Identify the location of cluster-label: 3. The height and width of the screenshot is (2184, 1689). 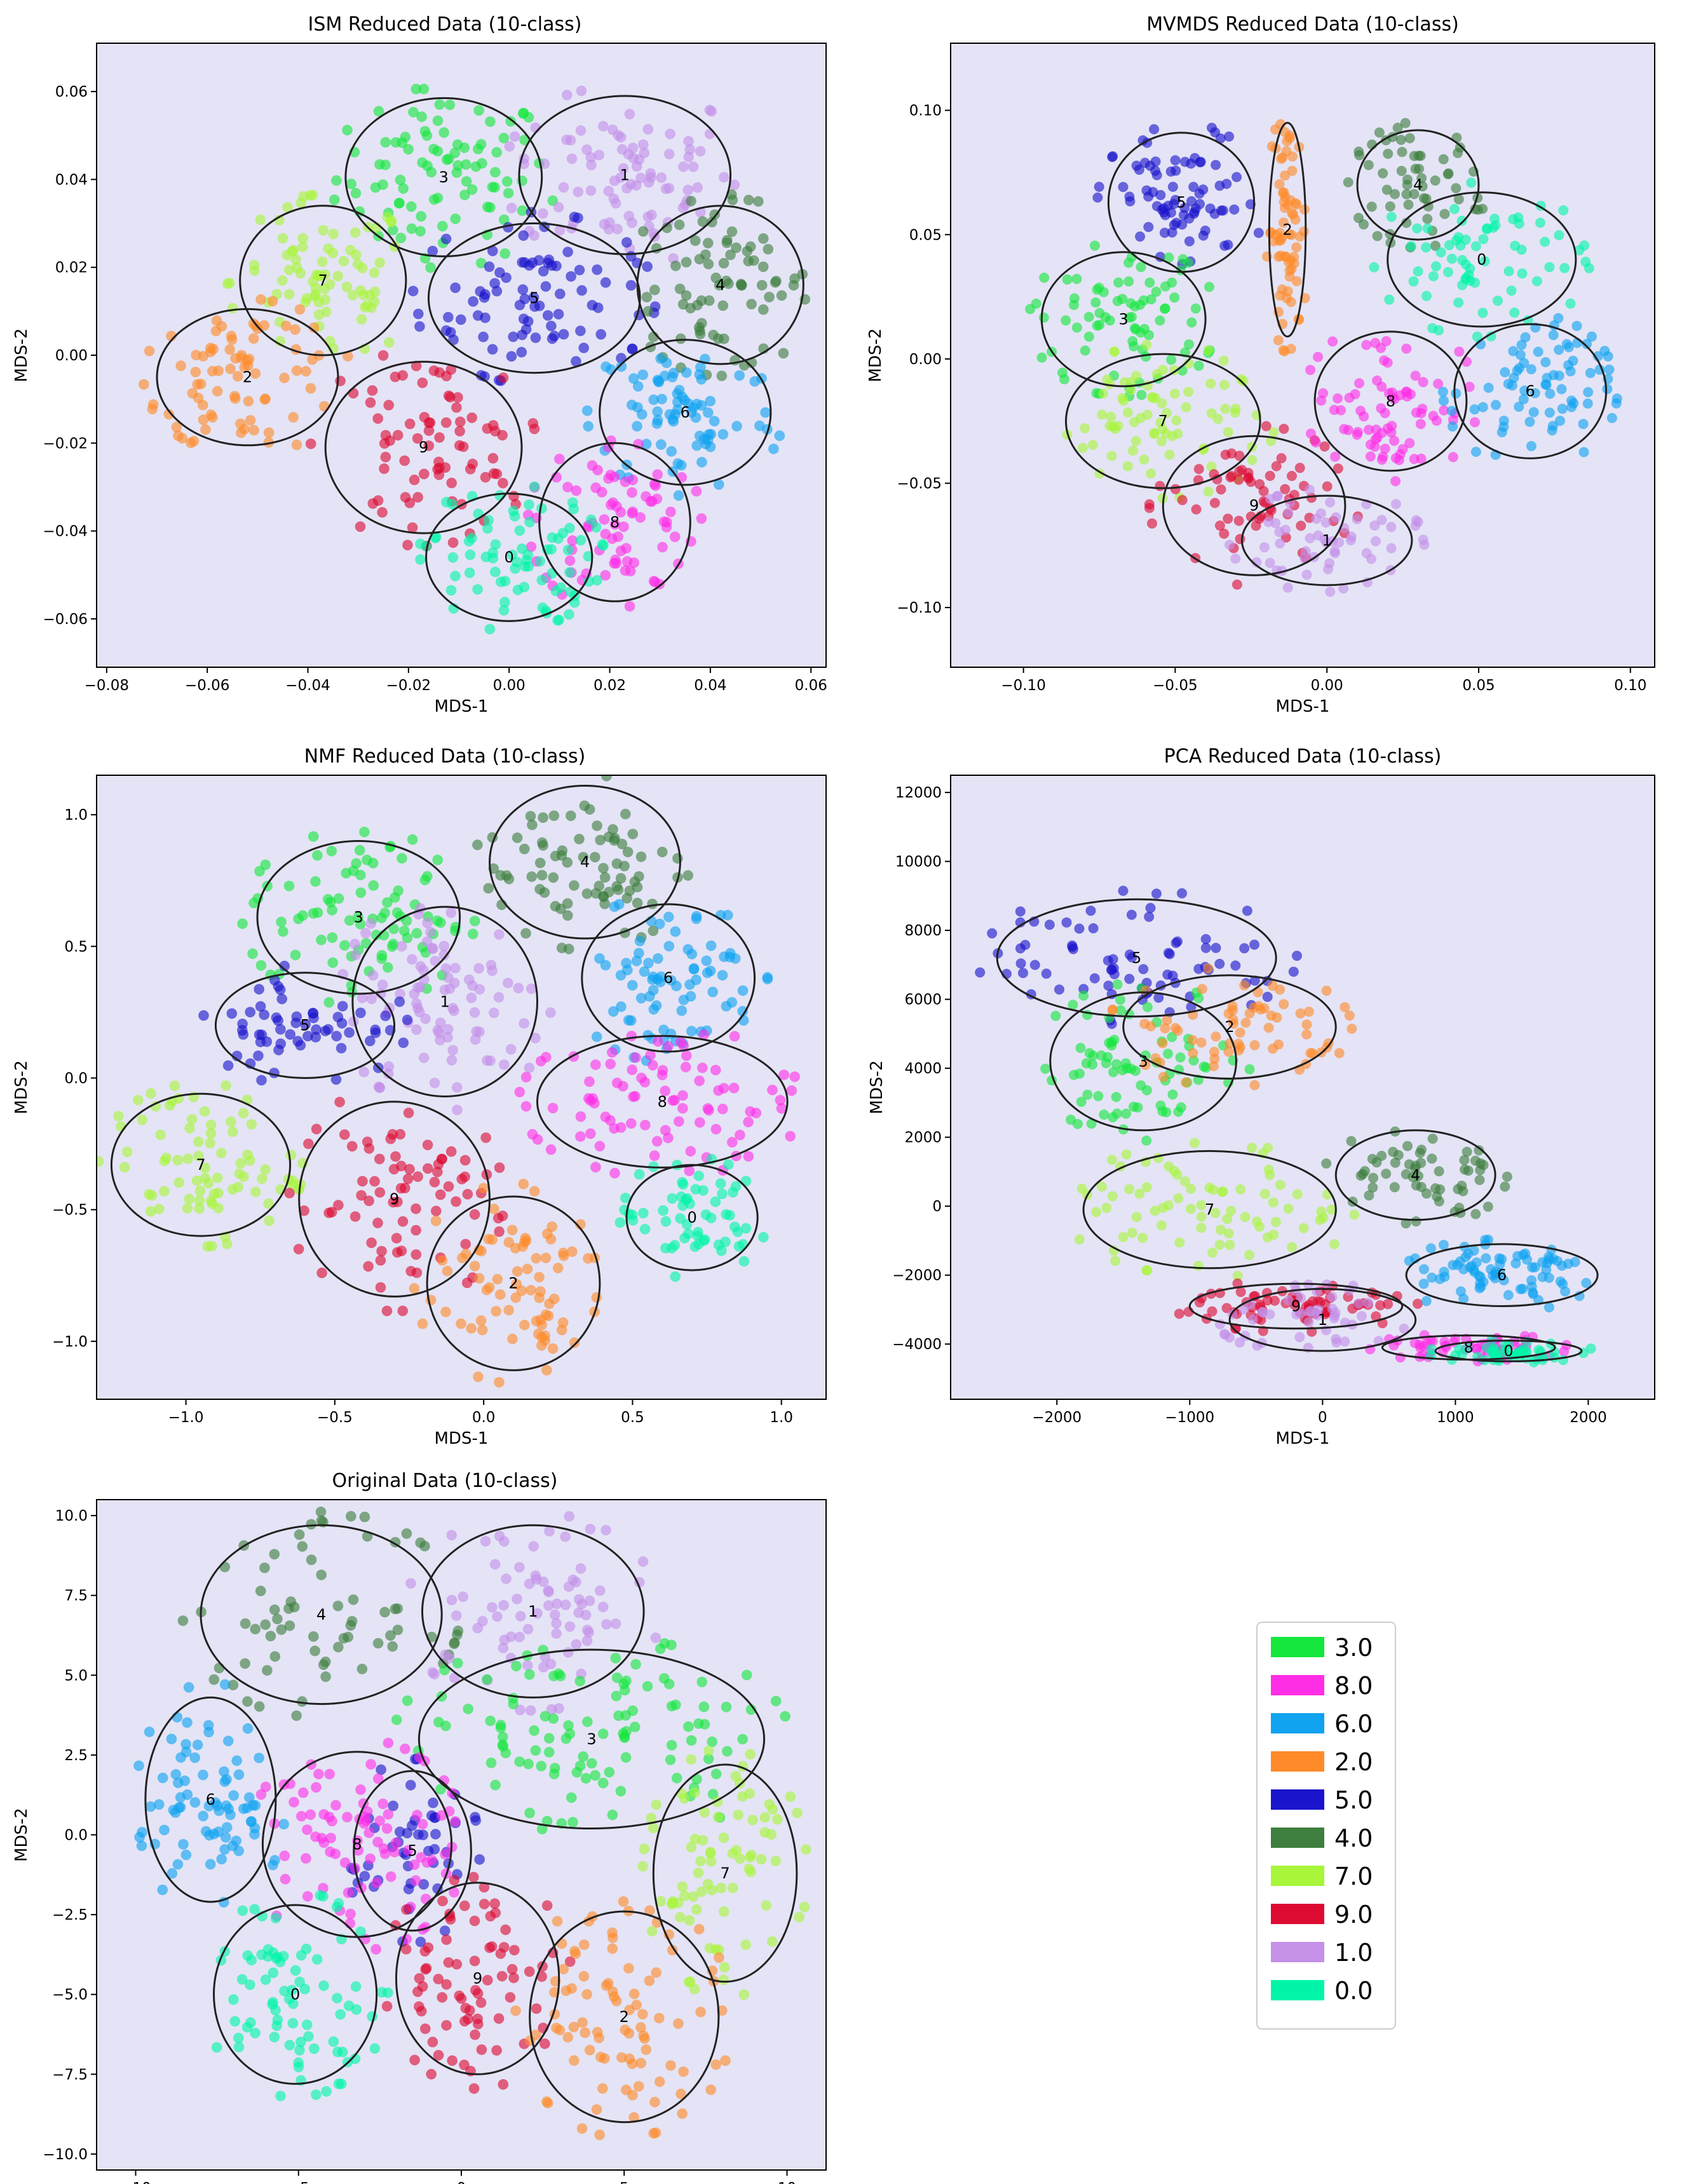
(444, 177).